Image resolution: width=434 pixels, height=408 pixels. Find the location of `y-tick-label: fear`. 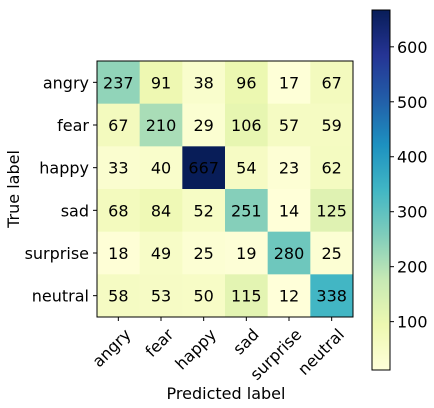

y-tick-label: fear is located at coordinates (73, 125).